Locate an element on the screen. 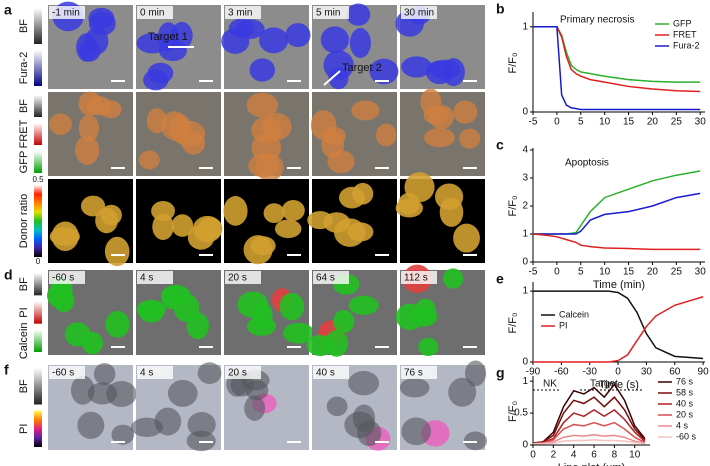  annotation: Apoptosis is located at coordinates (587, 163).